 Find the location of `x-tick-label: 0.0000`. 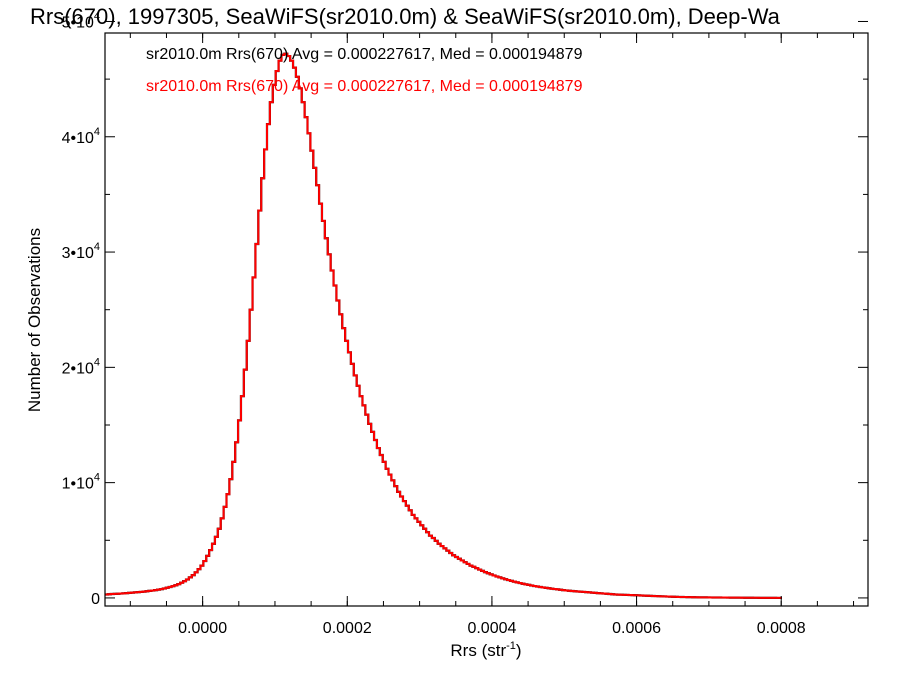

x-tick-label: 0.0000 is located at coordinates (202, 628).